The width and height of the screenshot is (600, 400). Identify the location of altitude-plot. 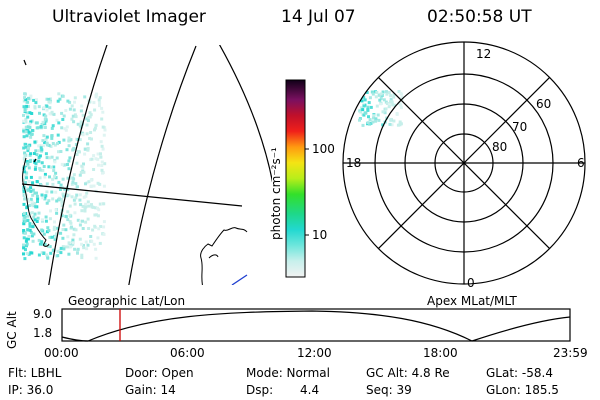
(316, 325).